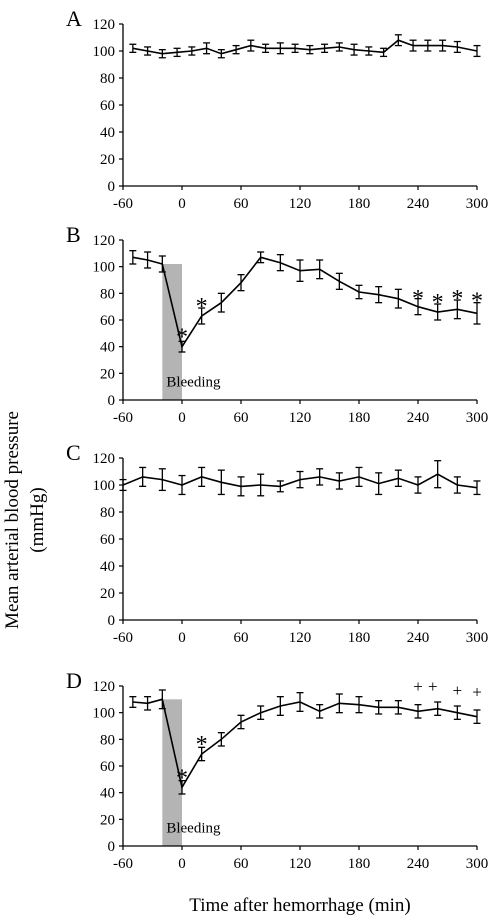  I want to click on panel-c-y-tick-label: 120, so click(104, 459).